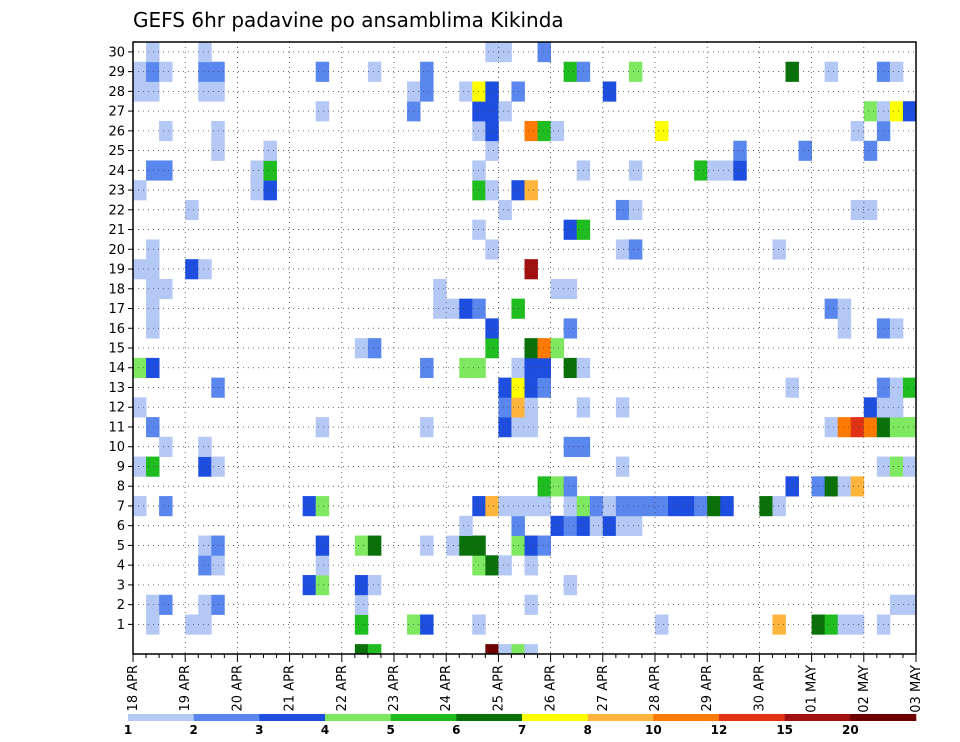 This screenshot has height=742, width=960. What do you see at coordinates (116, 309) in the screenshot?
I see `y-tick-label: 17` at bounding box center [116, 309].